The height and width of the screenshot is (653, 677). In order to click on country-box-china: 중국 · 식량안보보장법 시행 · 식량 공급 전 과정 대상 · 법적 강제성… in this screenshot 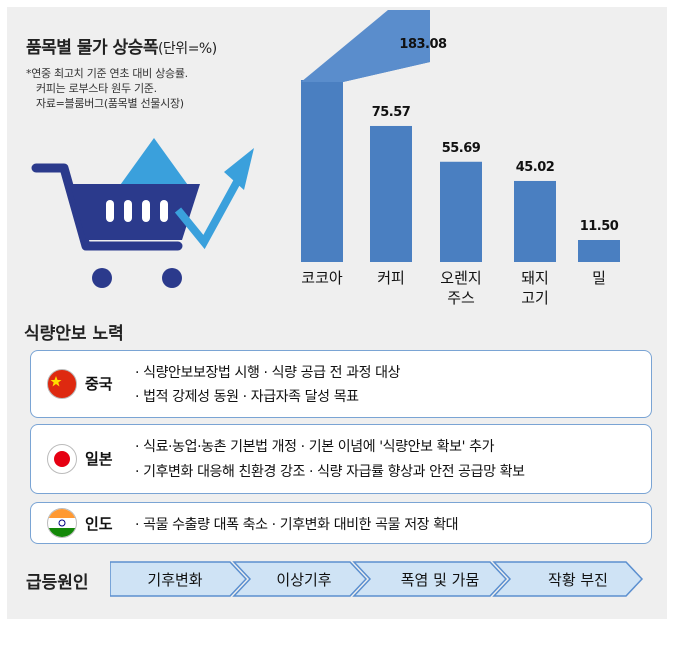, I will do `click(341, 384)`.